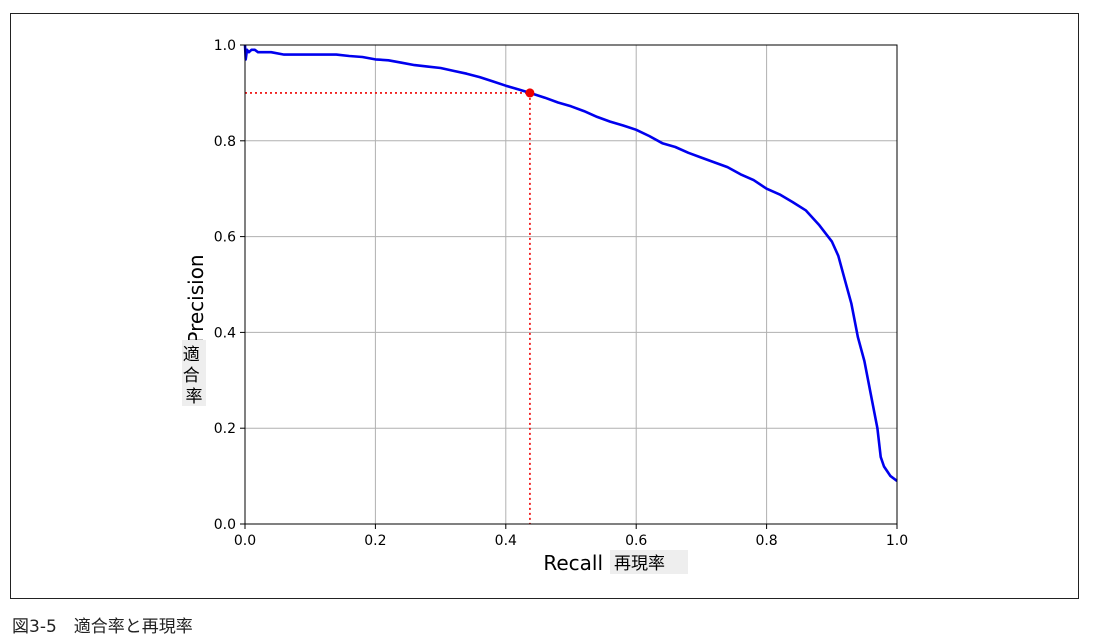  Describe the element at coordinates (102, 627) in the screenshot. I see `figure-caption: 図3-5 適合率と再現率` at that location.